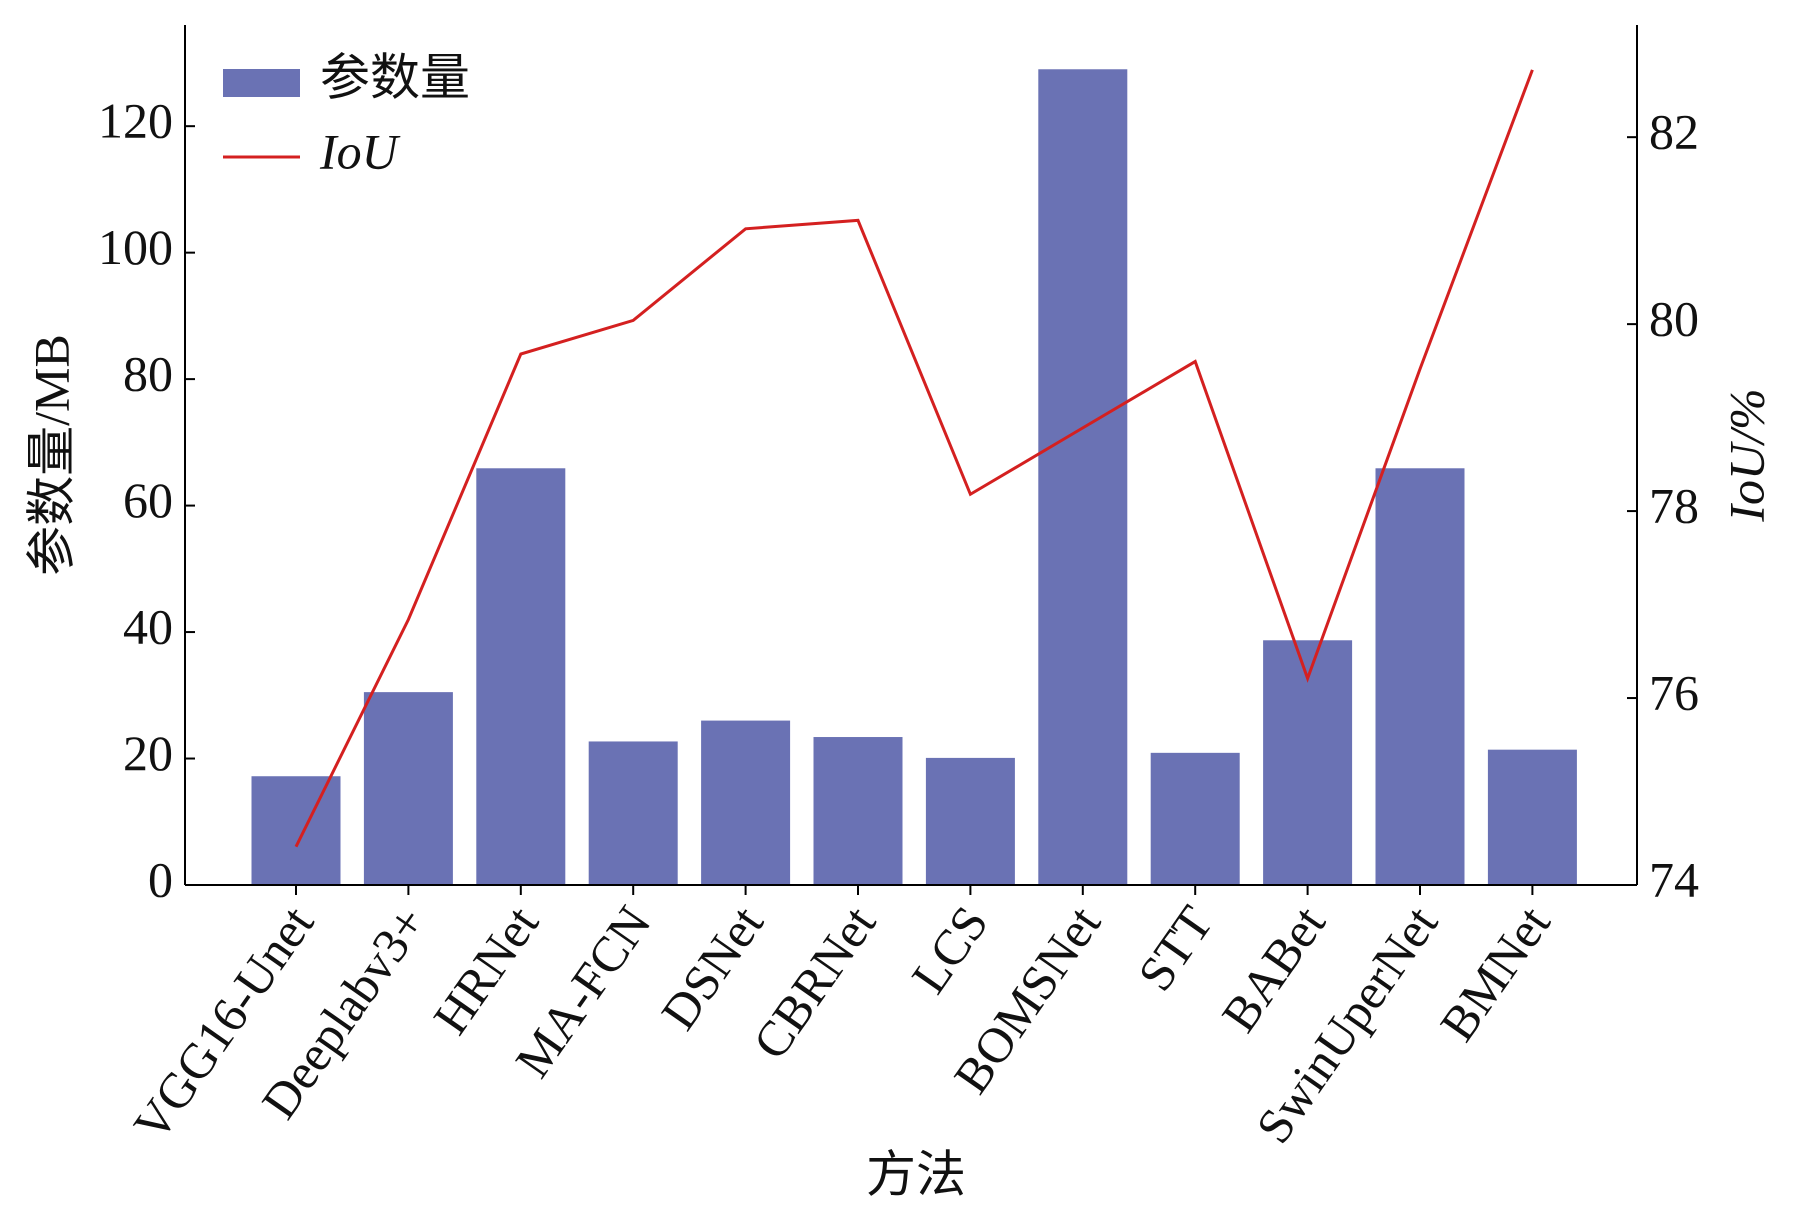 The height and width of the screenshot is (1228, 1795). I want to click on legend-label: 参数量, so click(395, 77).